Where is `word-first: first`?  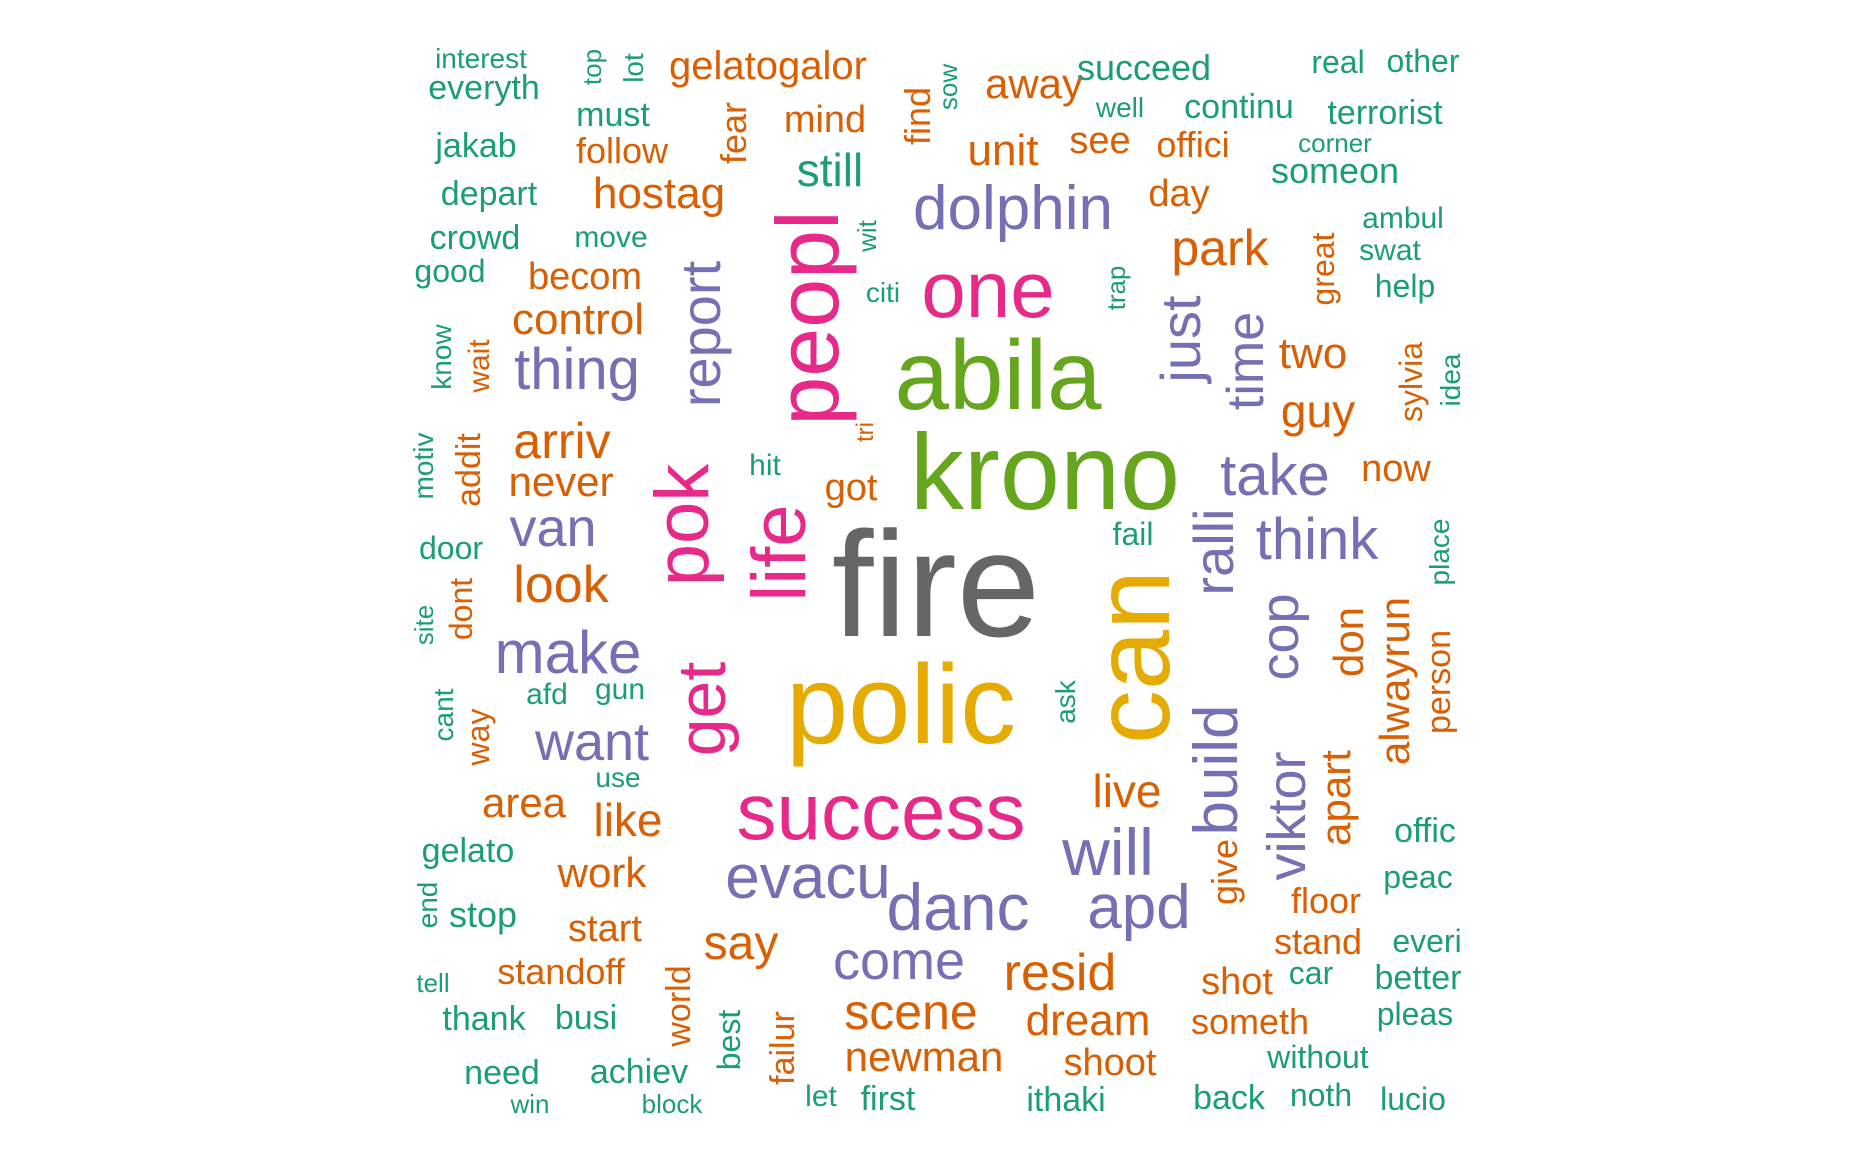 word-first: first is located at coordinates (888, 1099).